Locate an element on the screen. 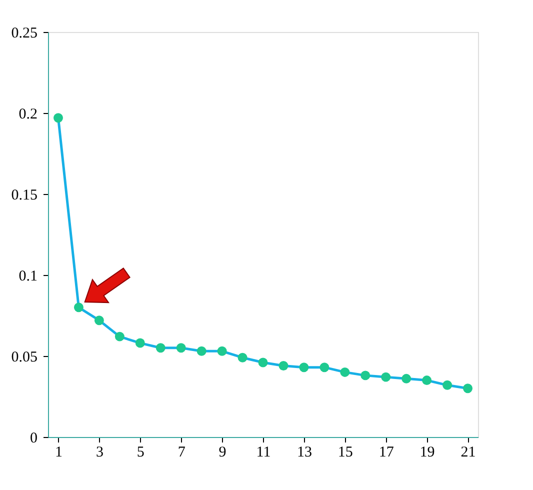  y-tick-label: 0.15 is located at coordinates (24, 196).